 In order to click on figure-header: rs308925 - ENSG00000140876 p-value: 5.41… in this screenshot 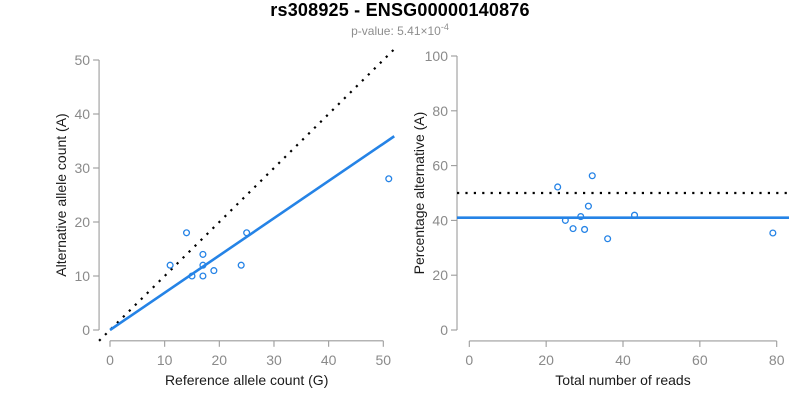, I will do `click(400, 19)`.